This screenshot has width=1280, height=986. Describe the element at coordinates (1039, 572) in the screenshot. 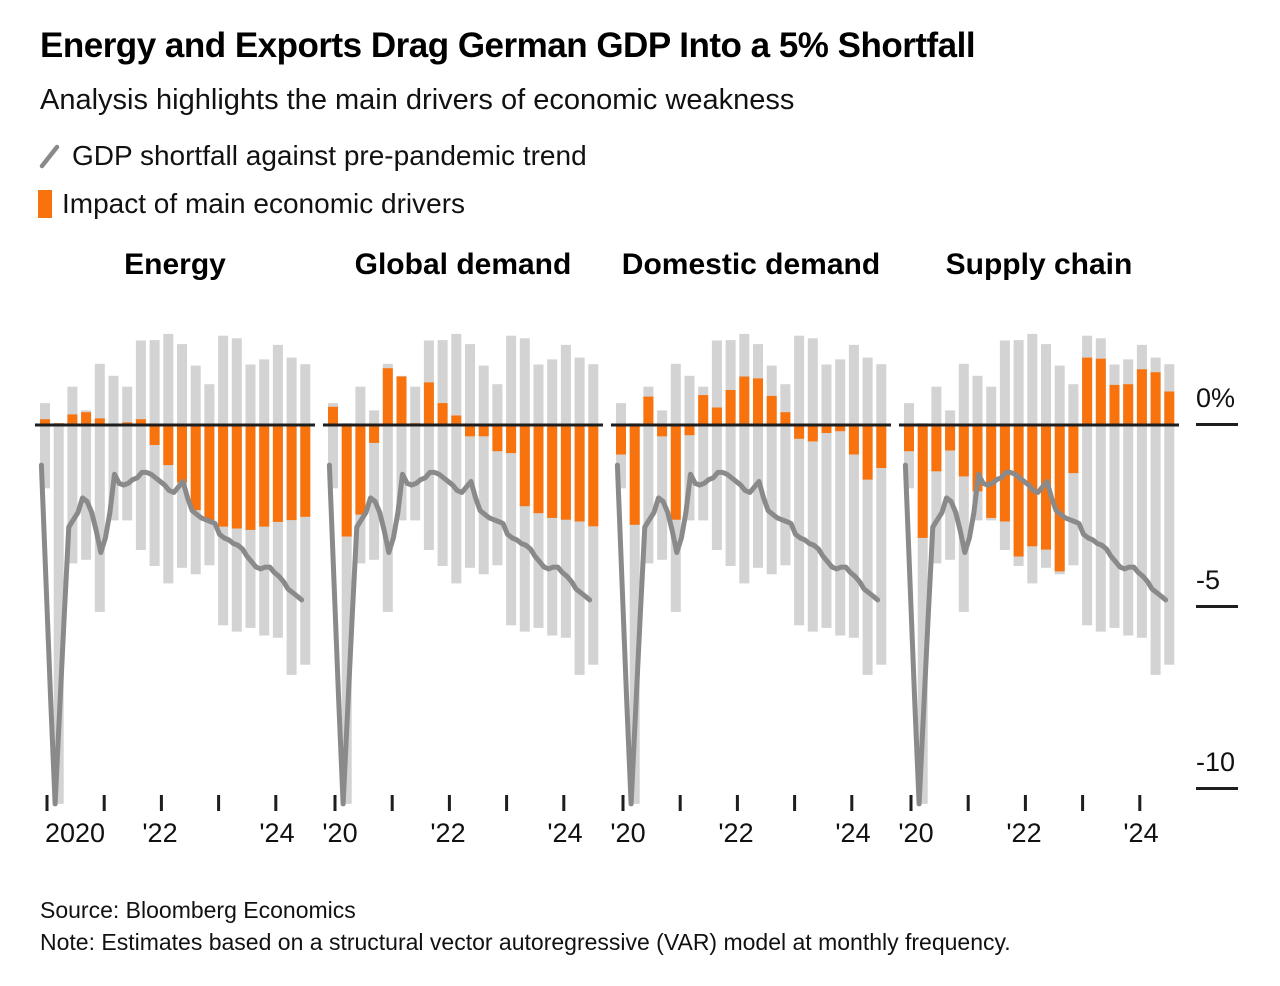

I see `panel-plot-supply-chain` at that location.